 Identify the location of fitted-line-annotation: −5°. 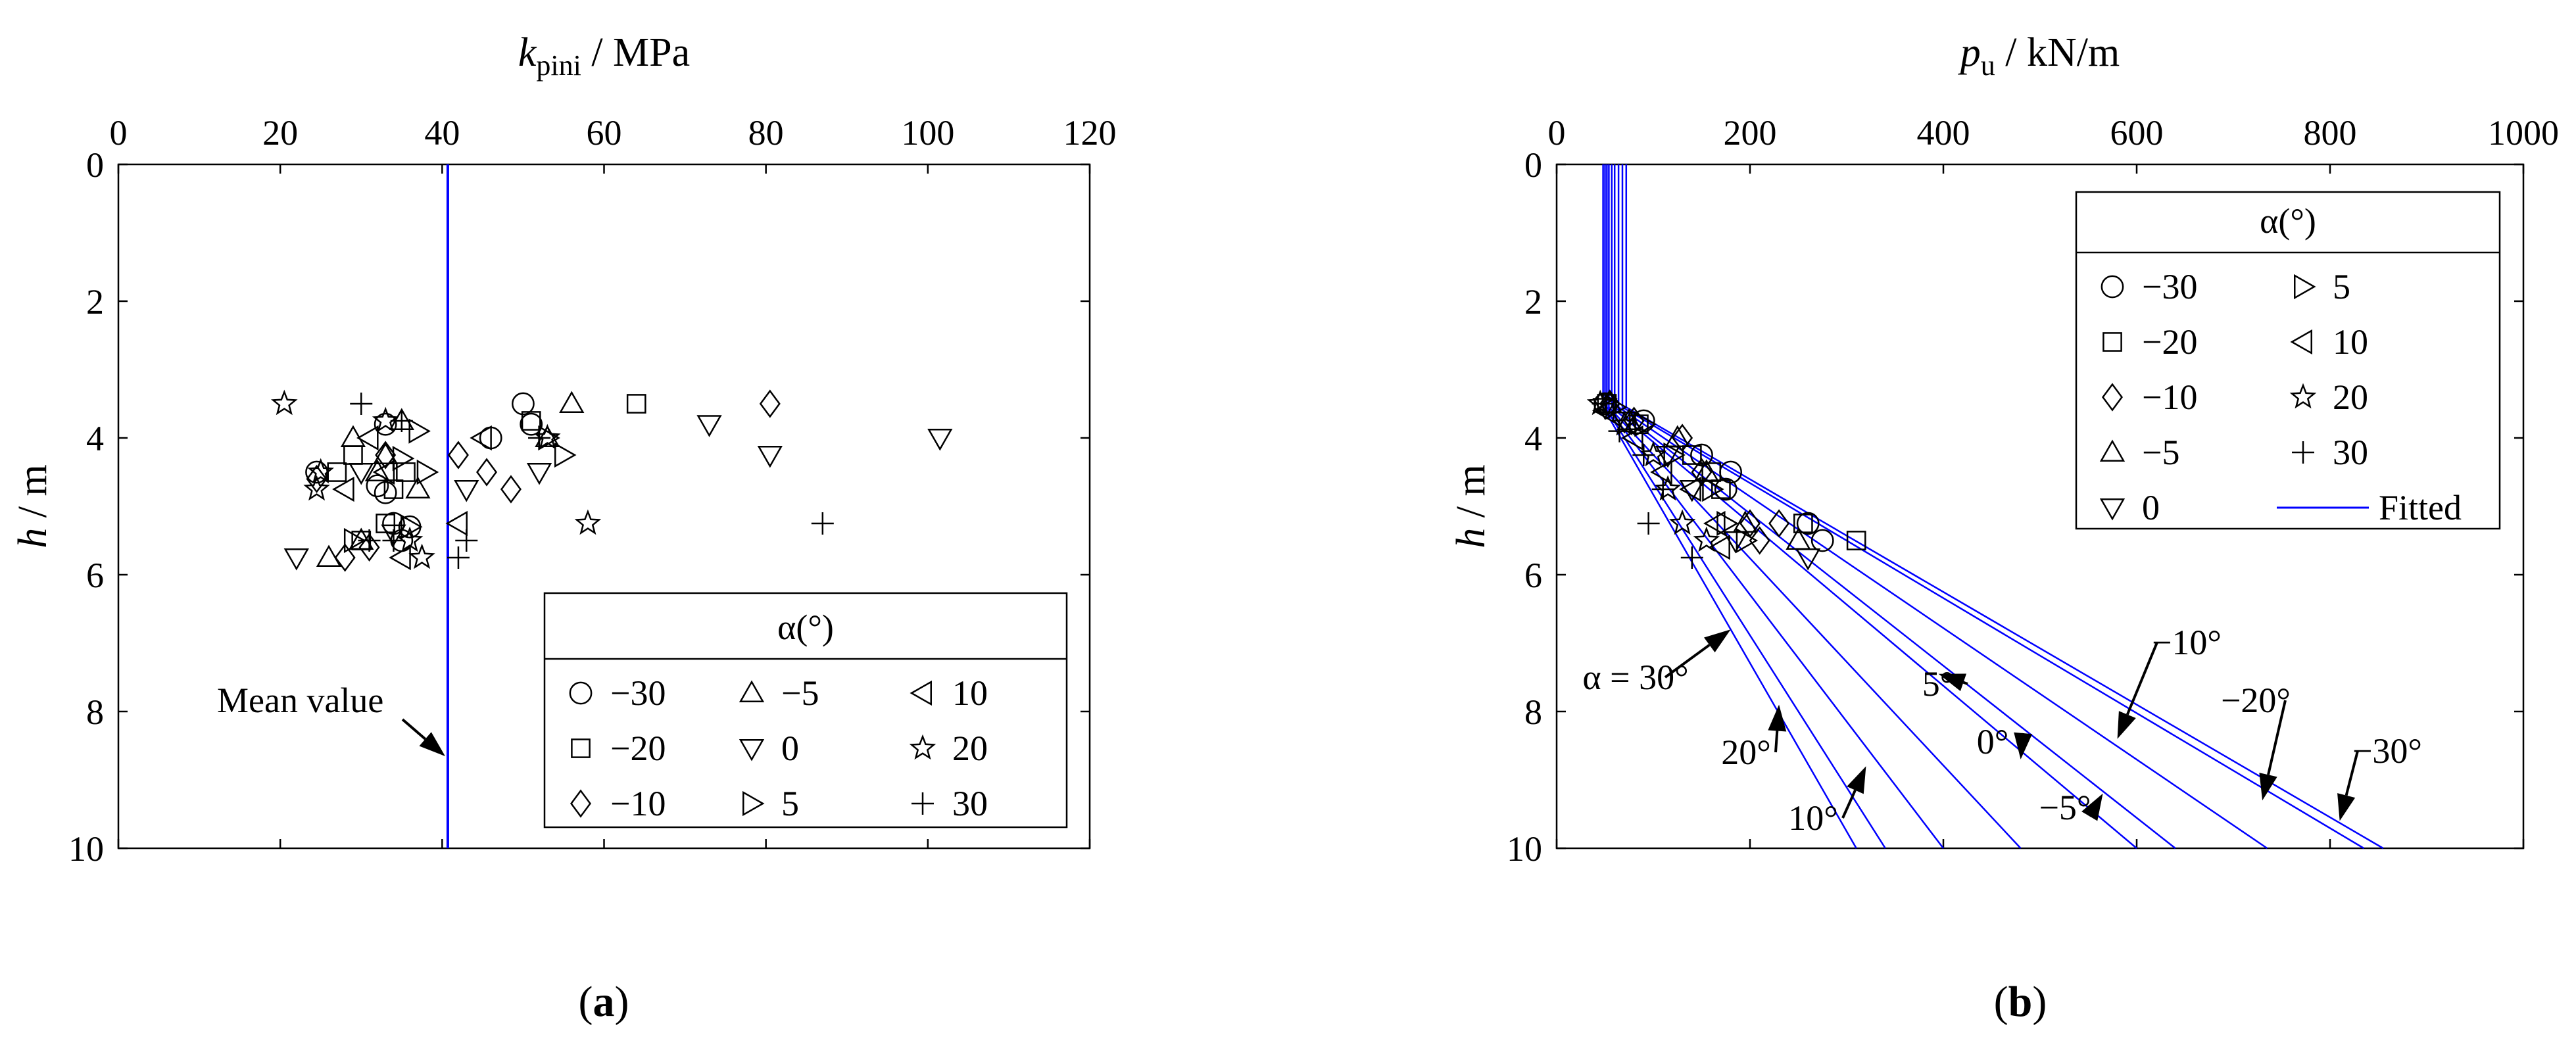
(2065, 807).